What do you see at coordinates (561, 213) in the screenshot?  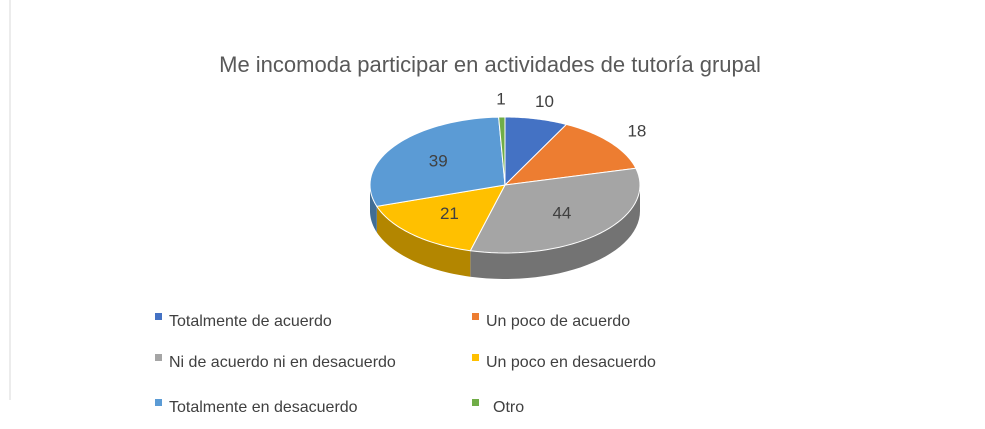 I see `data-label: 44` at bounding box center [561, 213].